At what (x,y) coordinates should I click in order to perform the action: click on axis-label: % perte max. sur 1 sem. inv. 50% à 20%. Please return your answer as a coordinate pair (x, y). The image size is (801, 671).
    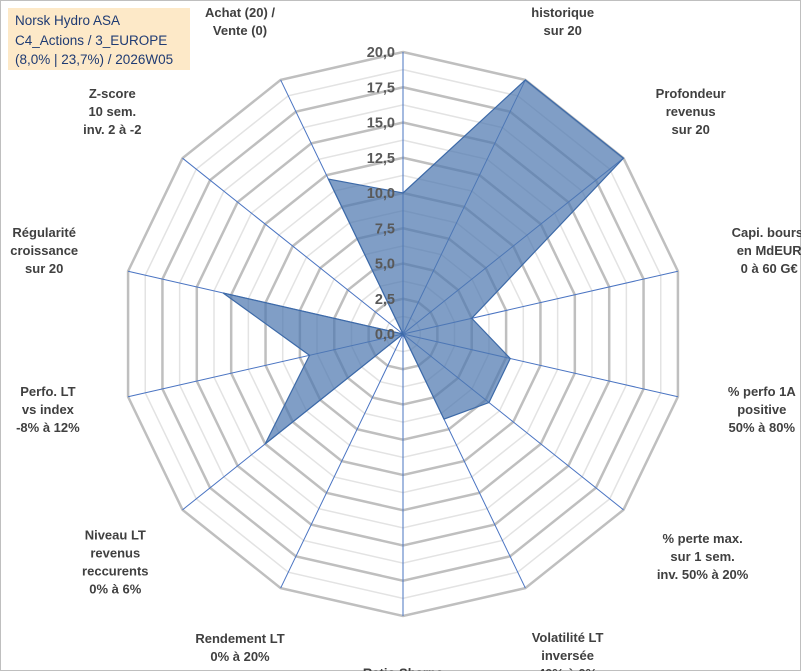
    Looking at the image, I should click on (703, 556).